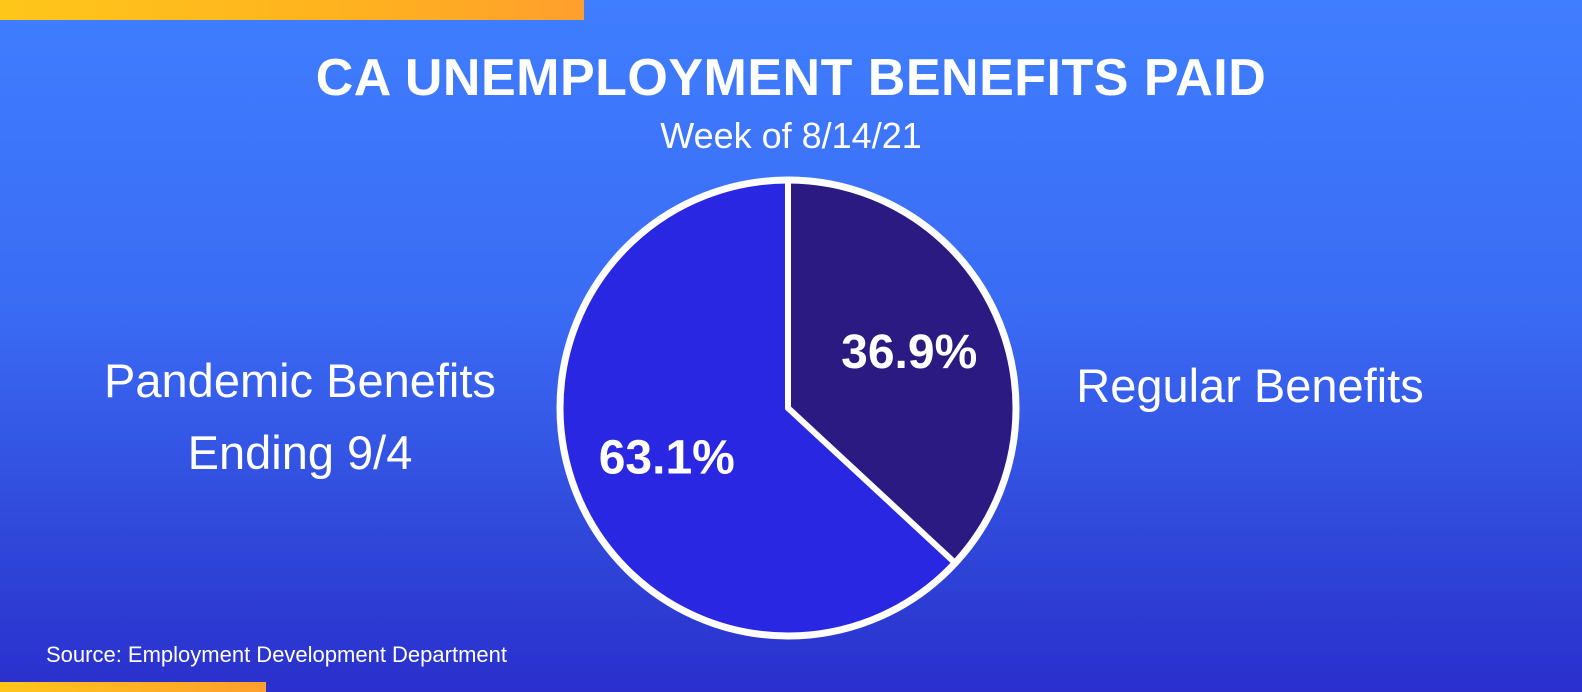 The image size is (1582, 692). What do you see at coordinates (791, 78) in the screenshot?
I see `chart-title: CA UNEMPLOYMENT BENEFITS PAID` at bounding box center [791, 78].